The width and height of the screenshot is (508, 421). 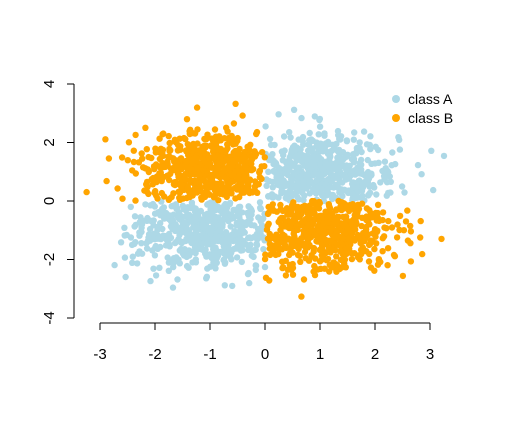 I want to click on x-tick-label: 2, so click(x=375, y=354).